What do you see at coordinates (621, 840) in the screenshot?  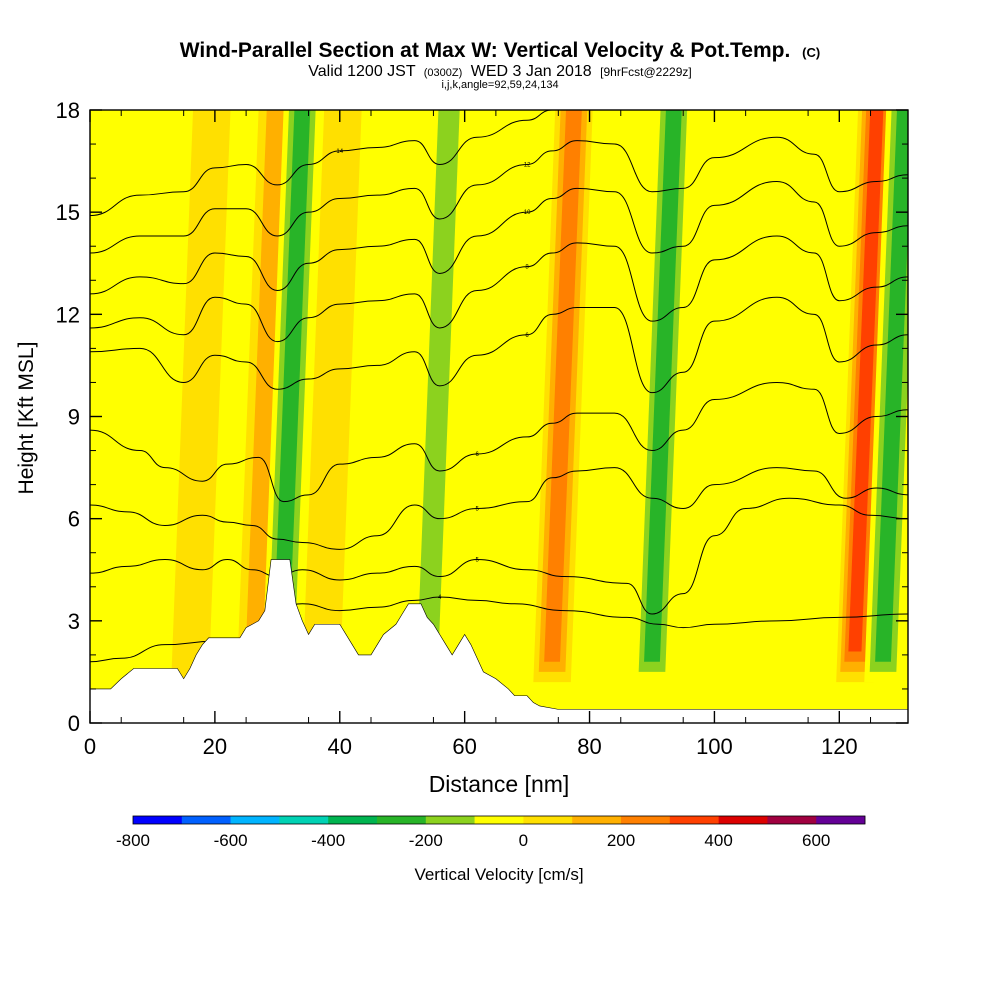 I see `colorbar-tick-label: 200` at bounding box center [621, 840].